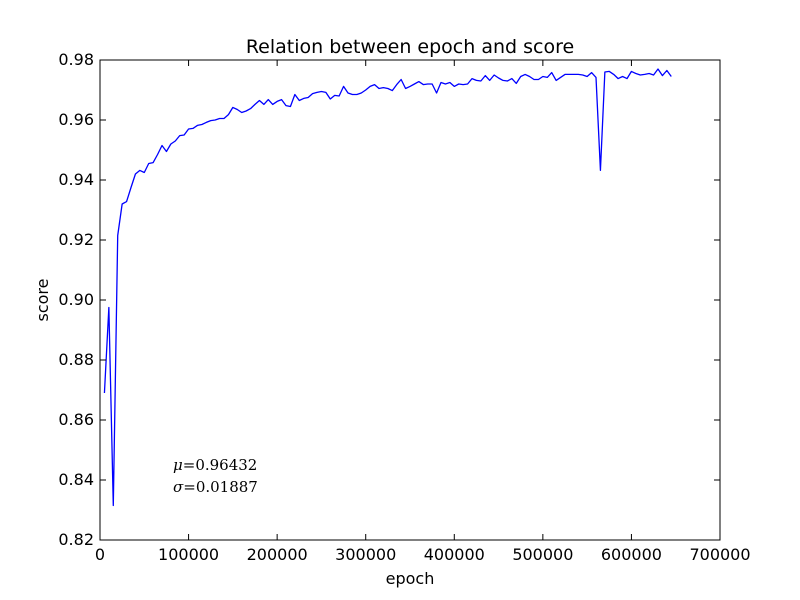 This screenshot has height=600, width=800. Describe the element at coordinates (76, 119) in the screenshot. I see `y-tick-label: 0.96` at that location.